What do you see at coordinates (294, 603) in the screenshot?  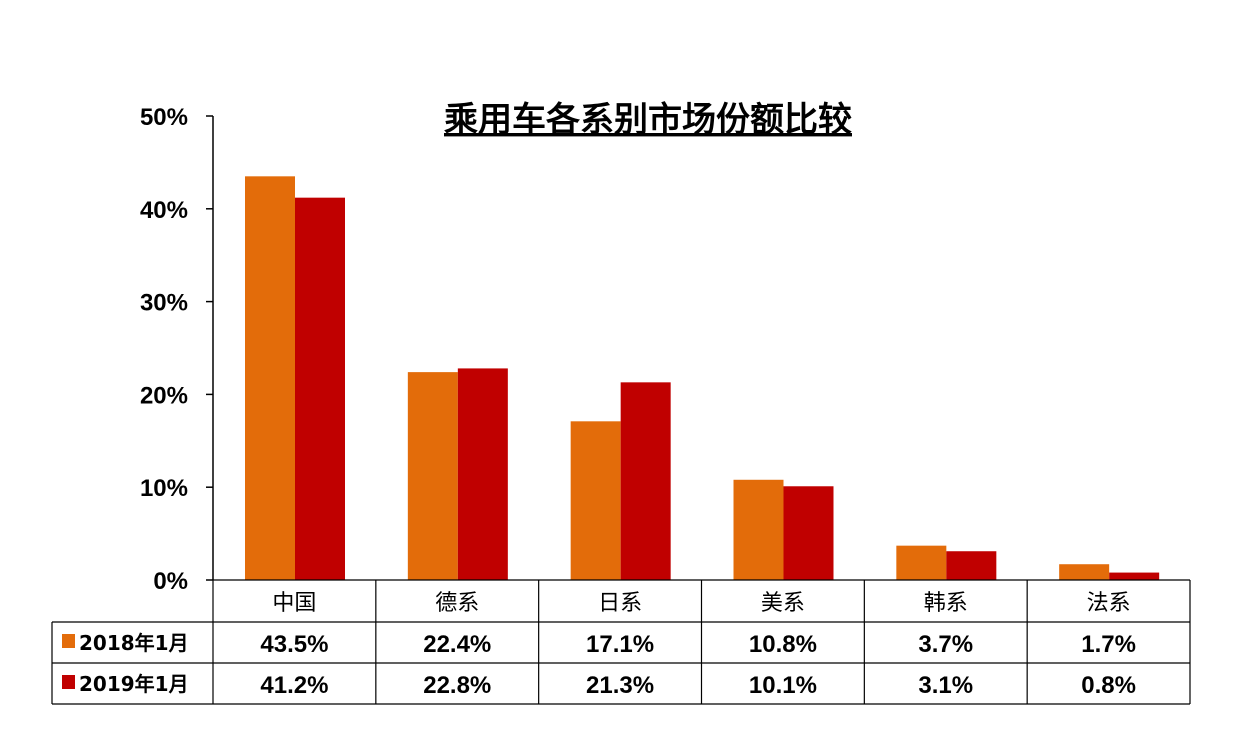 I see `category-label: 中国` at bounding box center [294, 603].